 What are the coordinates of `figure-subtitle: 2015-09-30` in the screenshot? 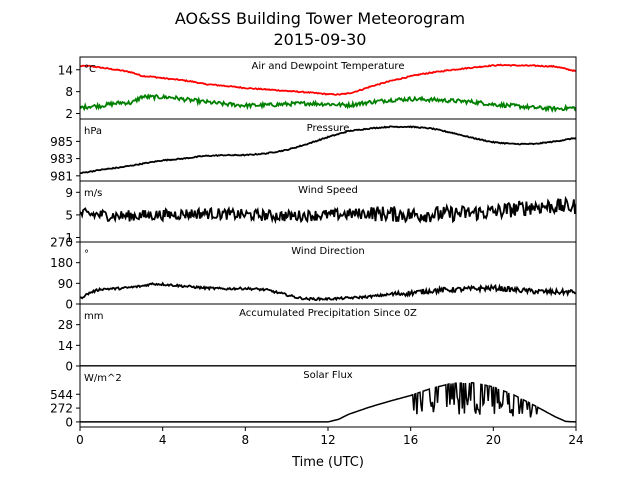 It's located at (320, 39).